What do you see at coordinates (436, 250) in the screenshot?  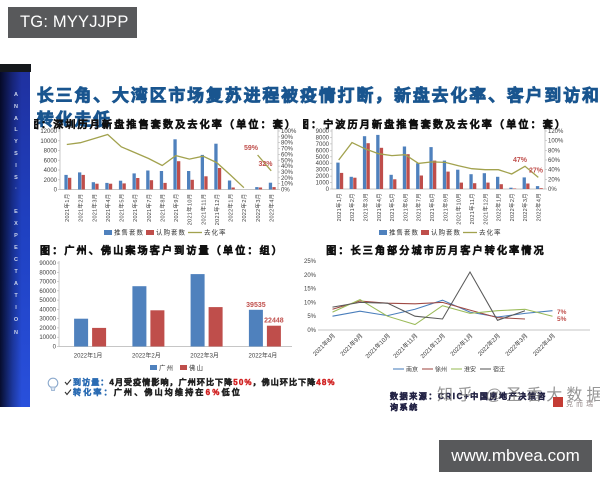 I see `svg-text: 图：长三角部分城市历月客户转化率情况` at bounding box center [436, 250].